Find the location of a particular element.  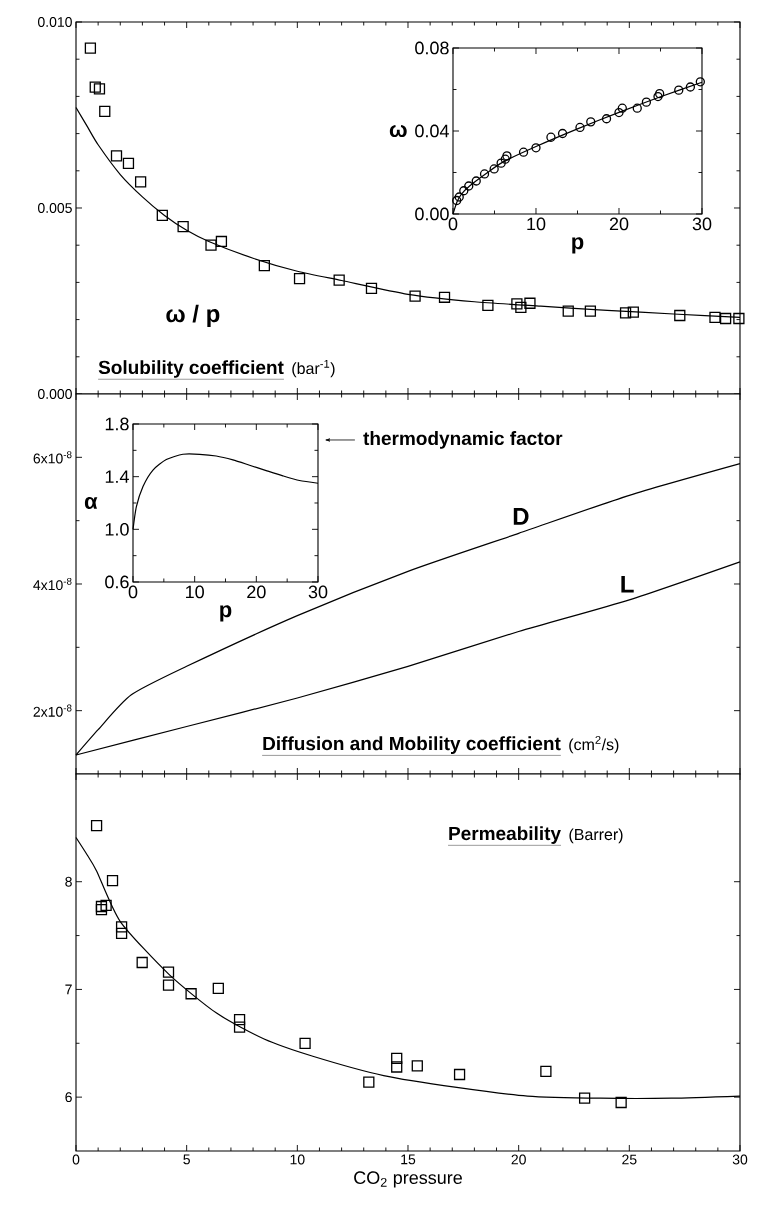

y-tick-label: 7 is located at coordinates (68, 989).